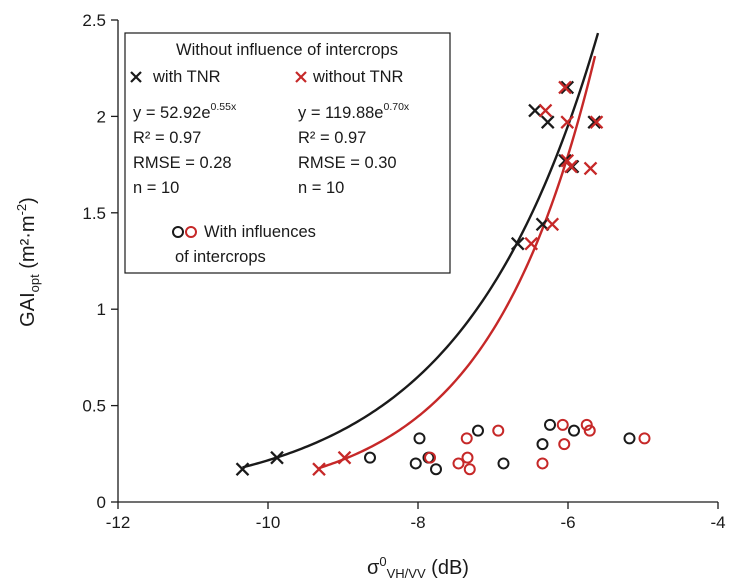  What do you see at coordinates (354, 111) in the screenshot?
I see `without-tnr-equation: y = 119.88e0.70x` at bounding box center [354, 111].